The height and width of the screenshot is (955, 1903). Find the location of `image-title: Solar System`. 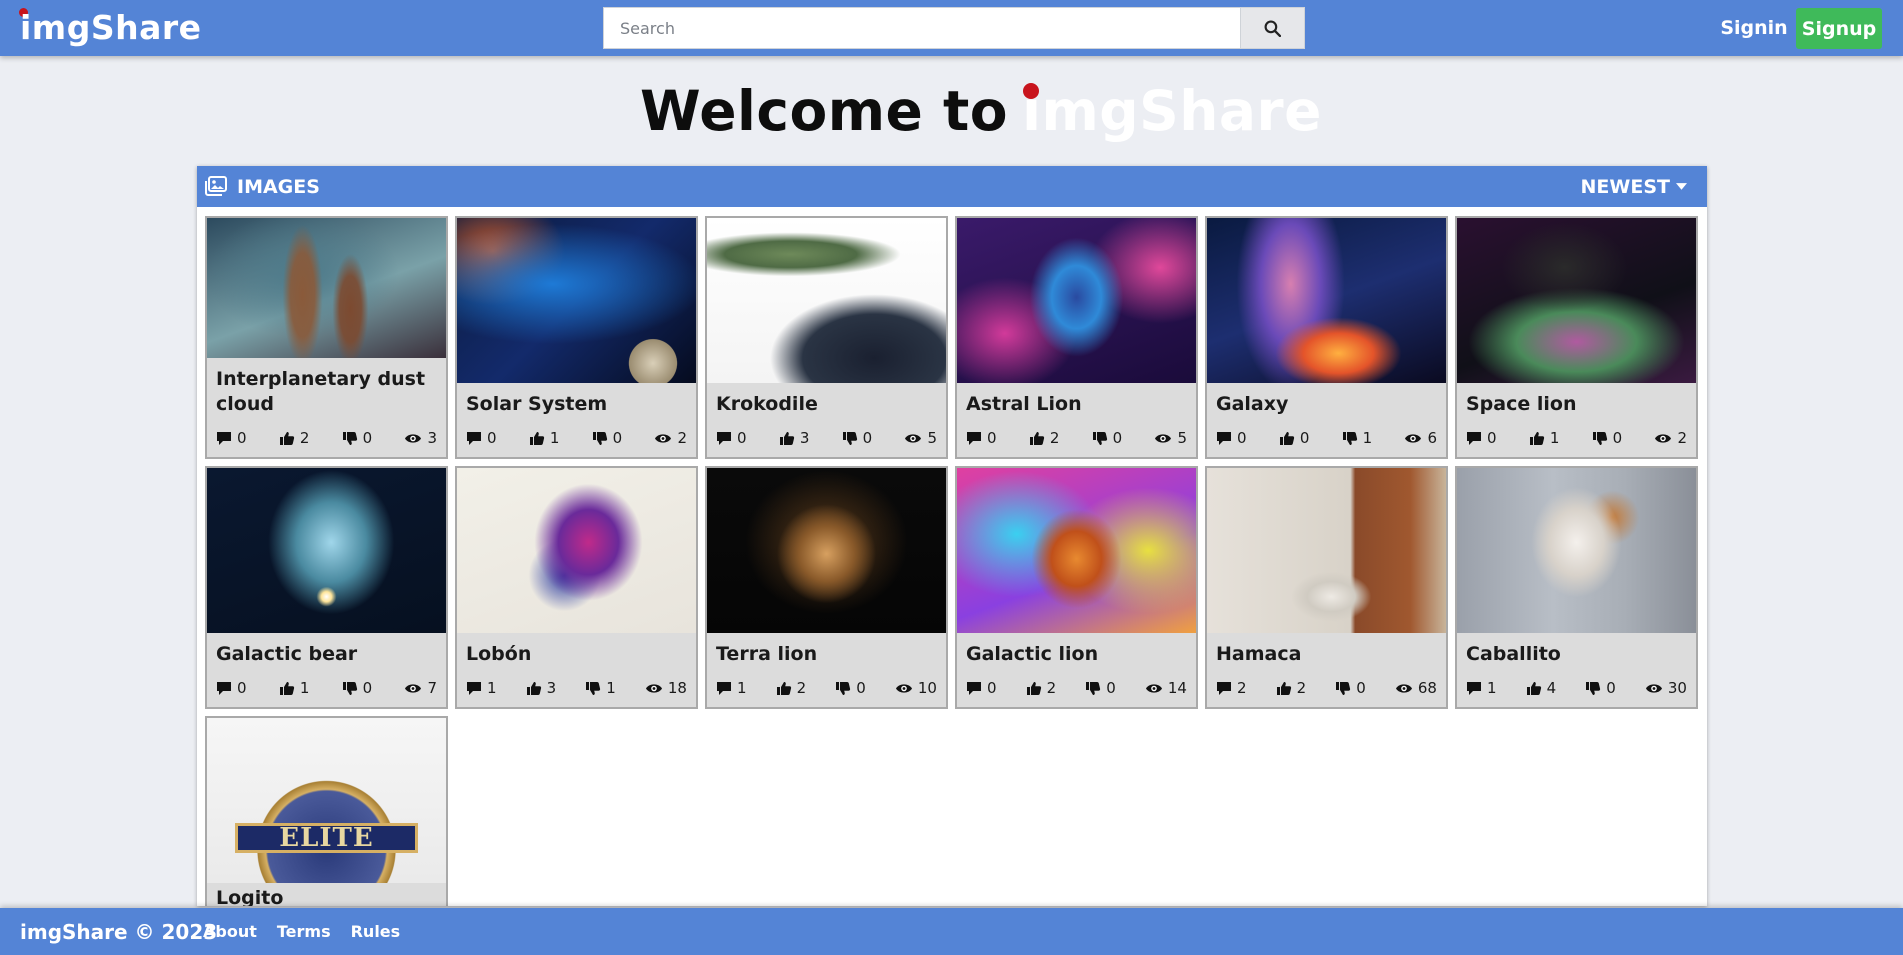

image-title: Solar System is located at coordinates (537, 404).